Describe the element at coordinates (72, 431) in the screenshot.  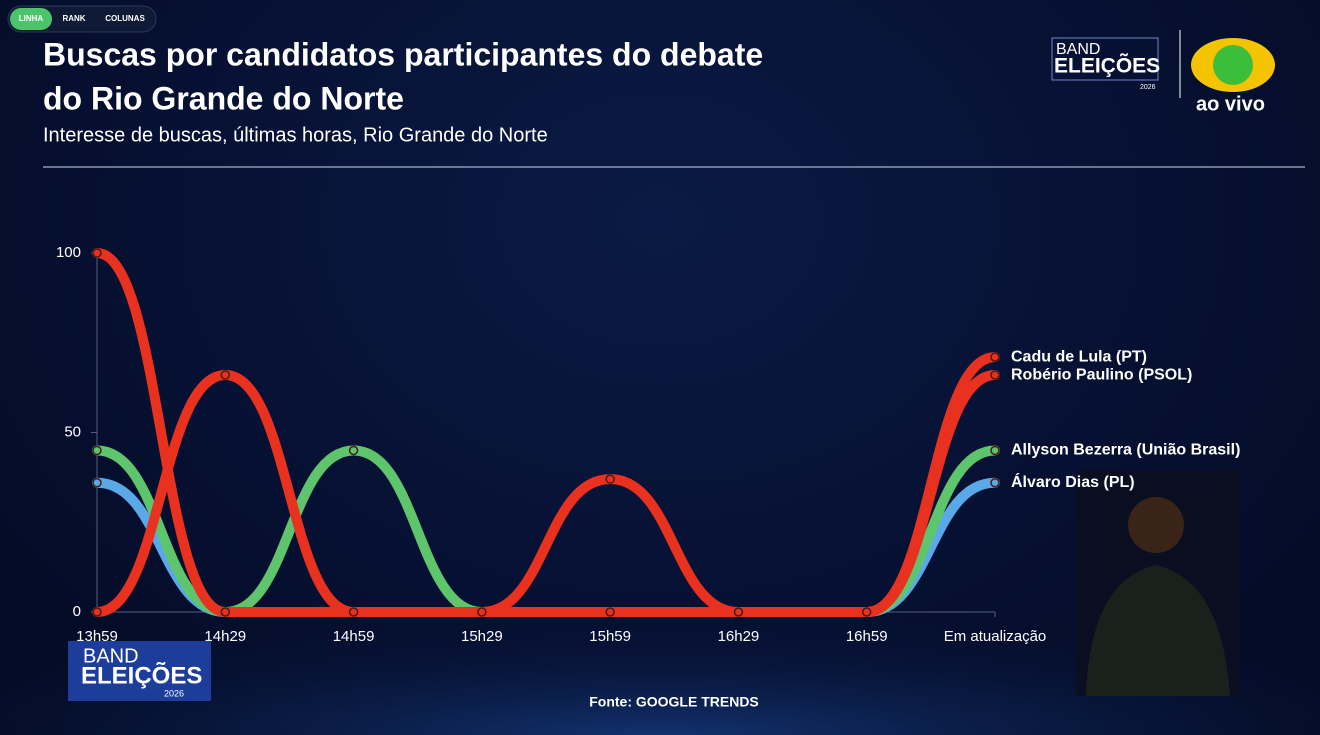
I see `y-tick-label: 50` at that location.